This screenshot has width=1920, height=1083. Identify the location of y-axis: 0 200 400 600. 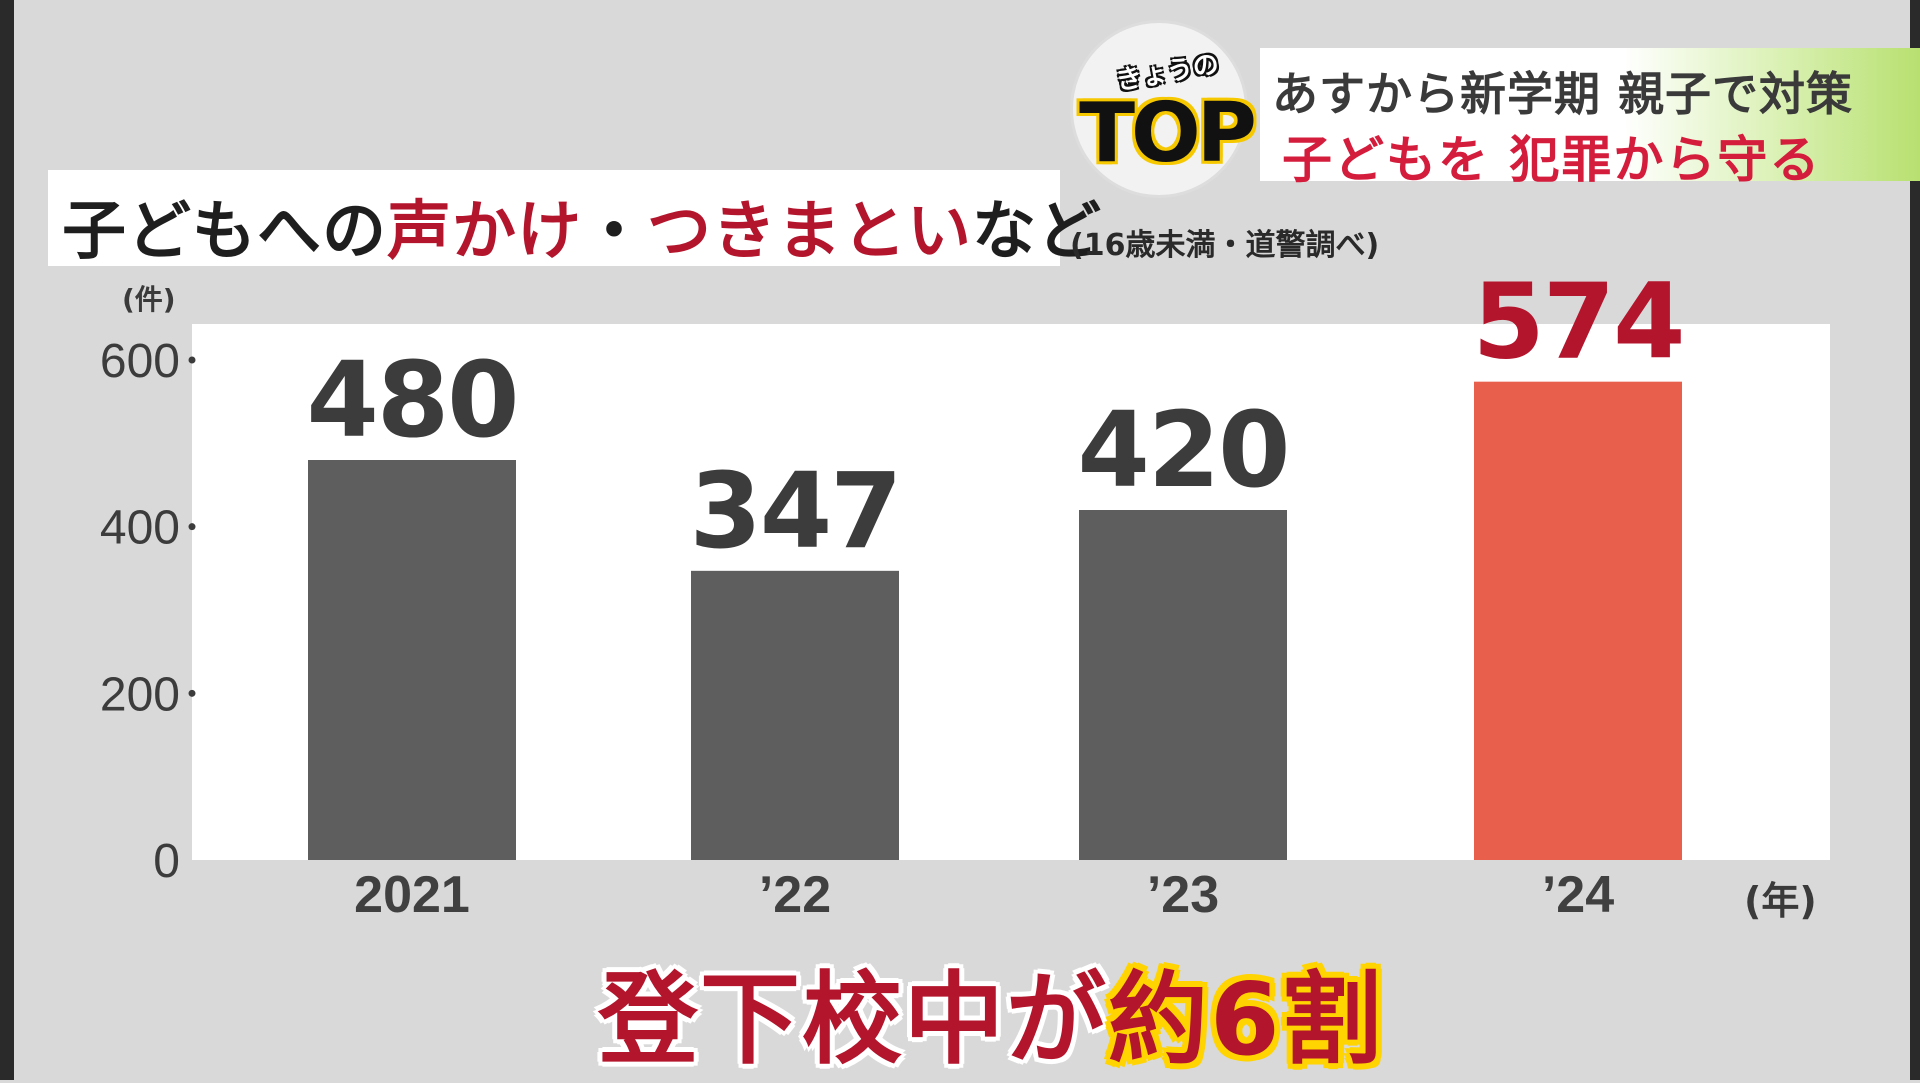
(148, 611).